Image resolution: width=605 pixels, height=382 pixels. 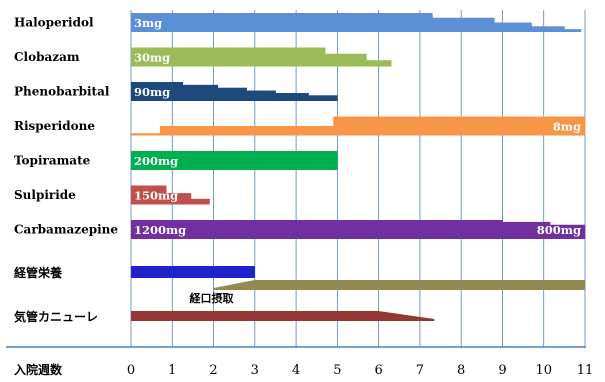 I want to click on oral-intake-label: 経口摂取, so click(x=212, y=298).